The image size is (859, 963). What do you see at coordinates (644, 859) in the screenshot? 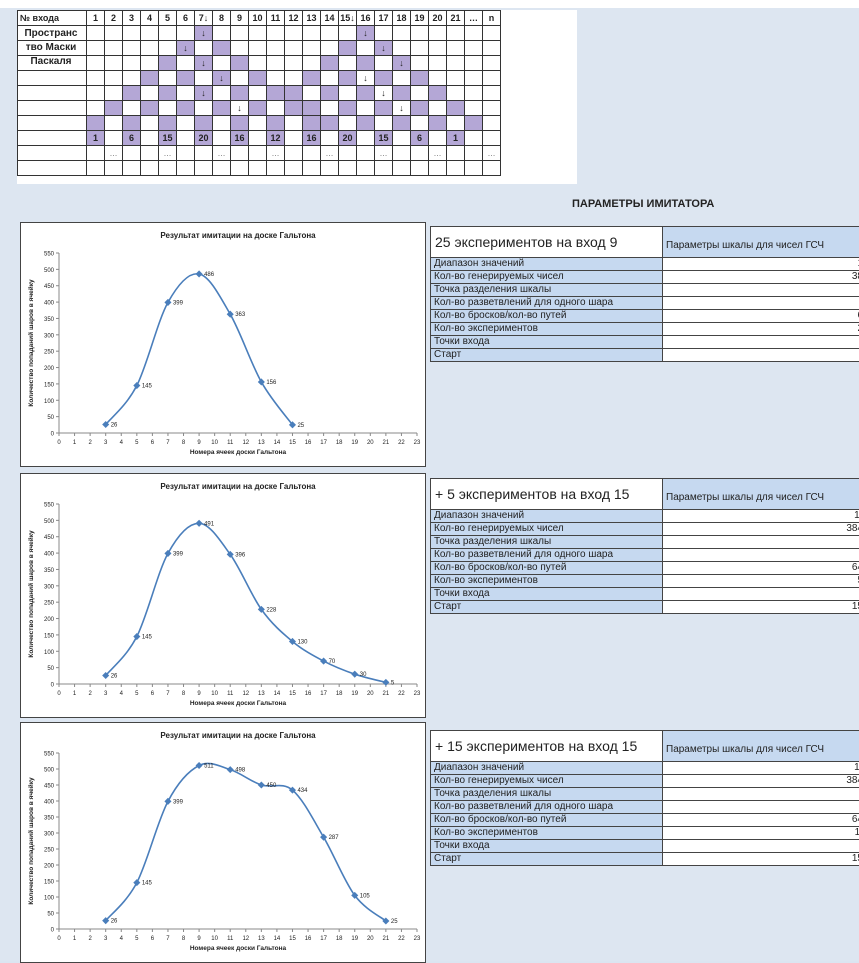
I see `param-row: Старт 15` at bounding box center [644, 859].